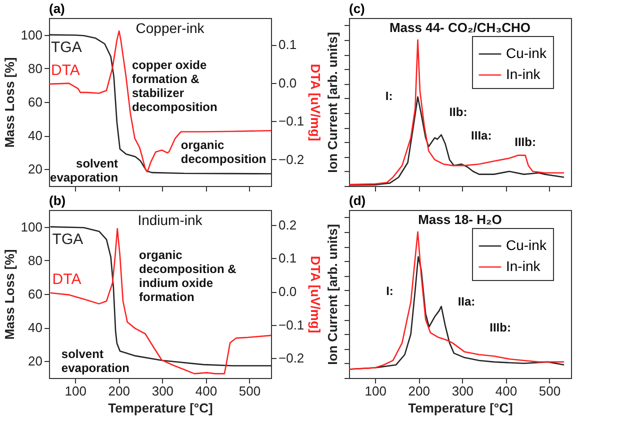 The width and height of the screenshot is (642, 445). Describe the element at coordinates (458, 111) in the screenshot. I see `annotation: IIb:` at that location.